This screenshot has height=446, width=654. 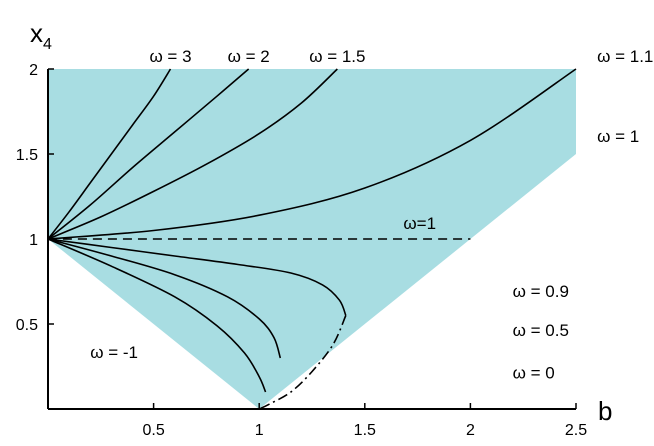 What do you see at coordinates (27, 155) in the screenshot?
I see `y-tick-label-2: 1.5` at bounding box center [27, 155].